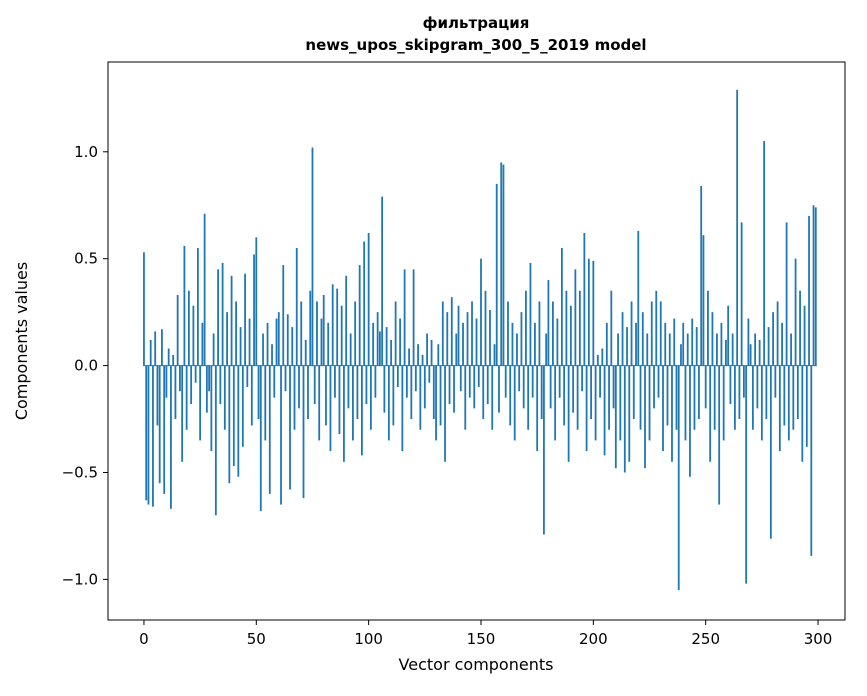 This screenshot has width=867, height=696. Describe the element at coordinates (80, 579) in the screenshot. I see `y-tick-label: −1.0` at that location.